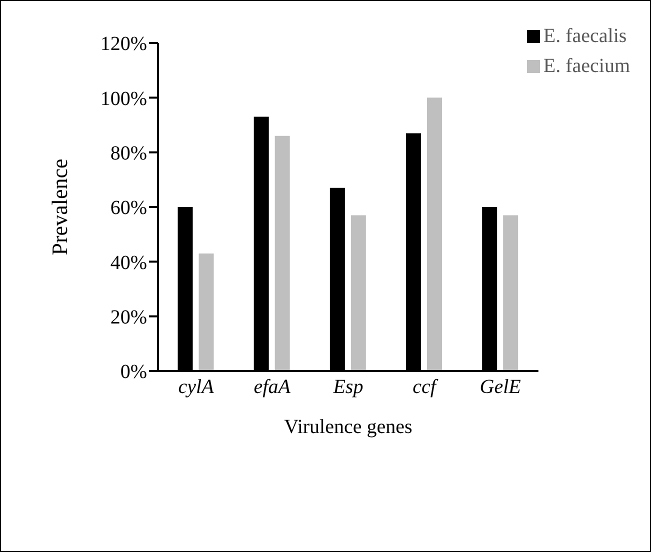 This screenshot has height=552, width=651. What do you see at coordinates (348, 427) in the screenshot?
I see `x-axis-title: Virulence genes` at bounding box center [348, 427].